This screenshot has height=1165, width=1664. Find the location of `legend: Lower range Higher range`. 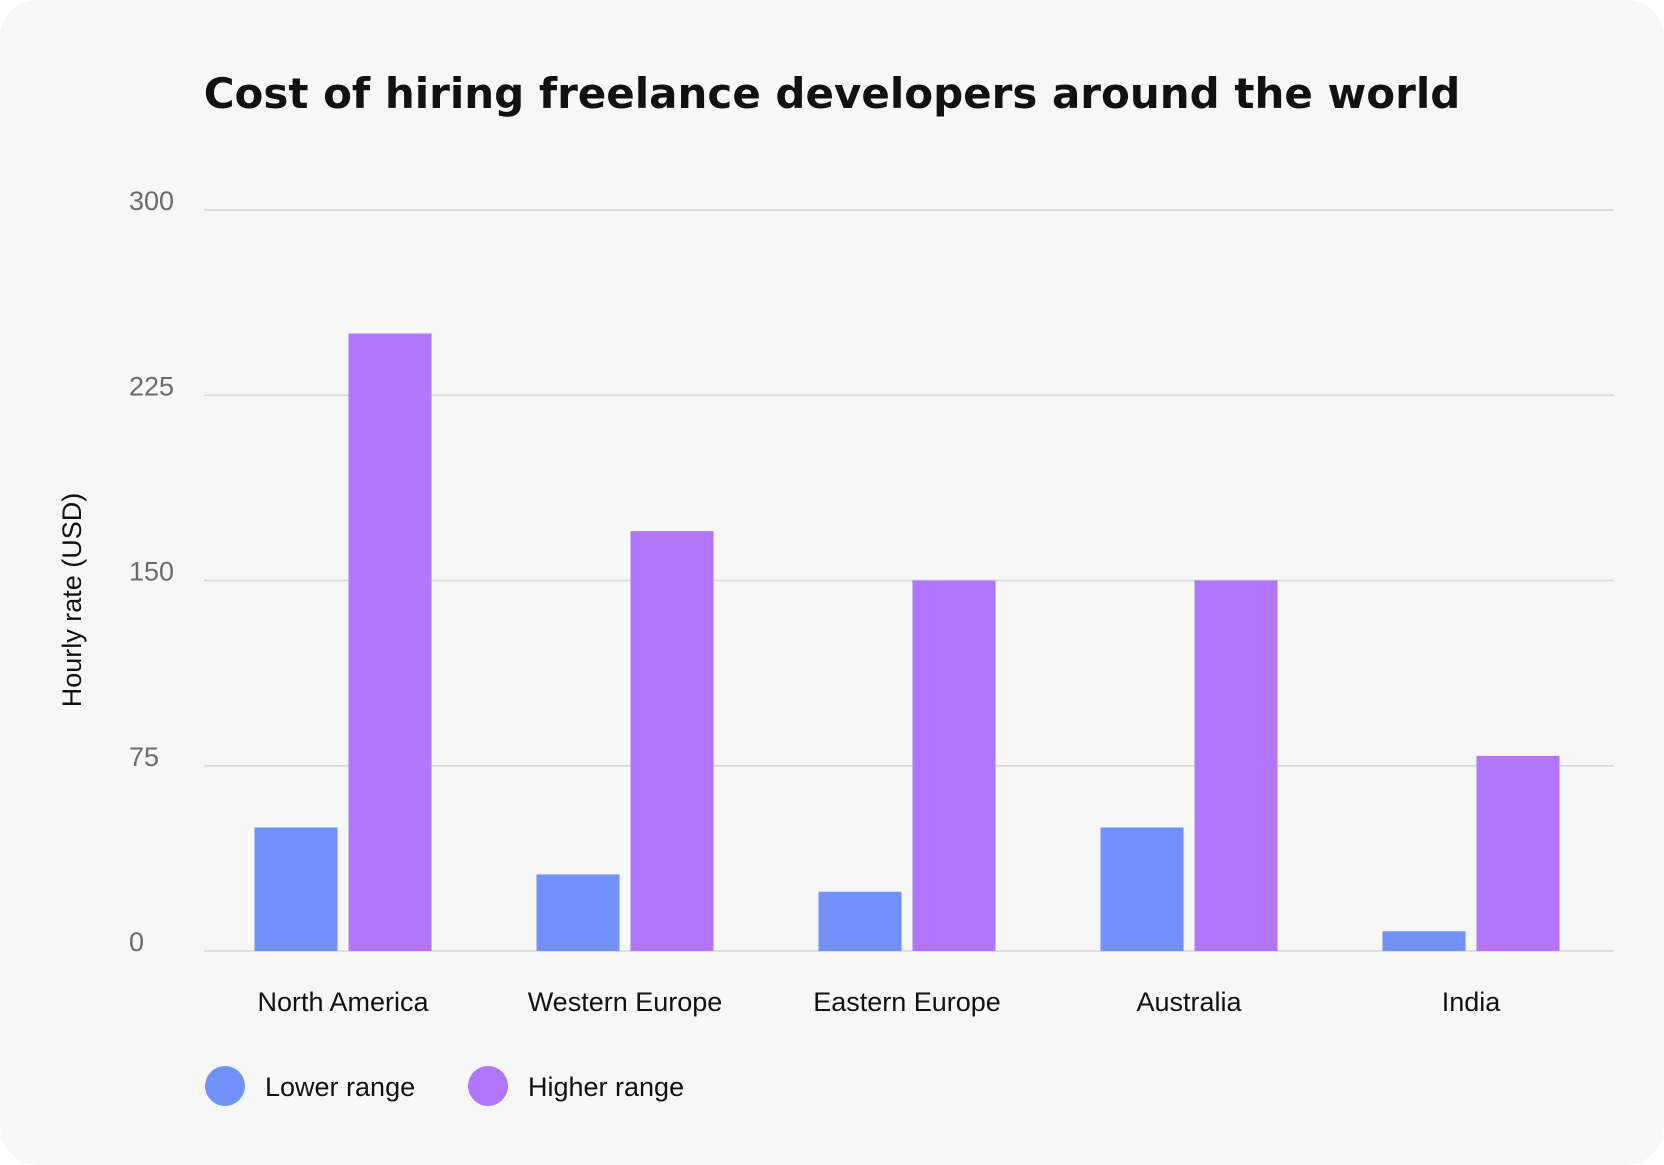

legend: Lower range Higher range is located at coordinates (444, 1086).